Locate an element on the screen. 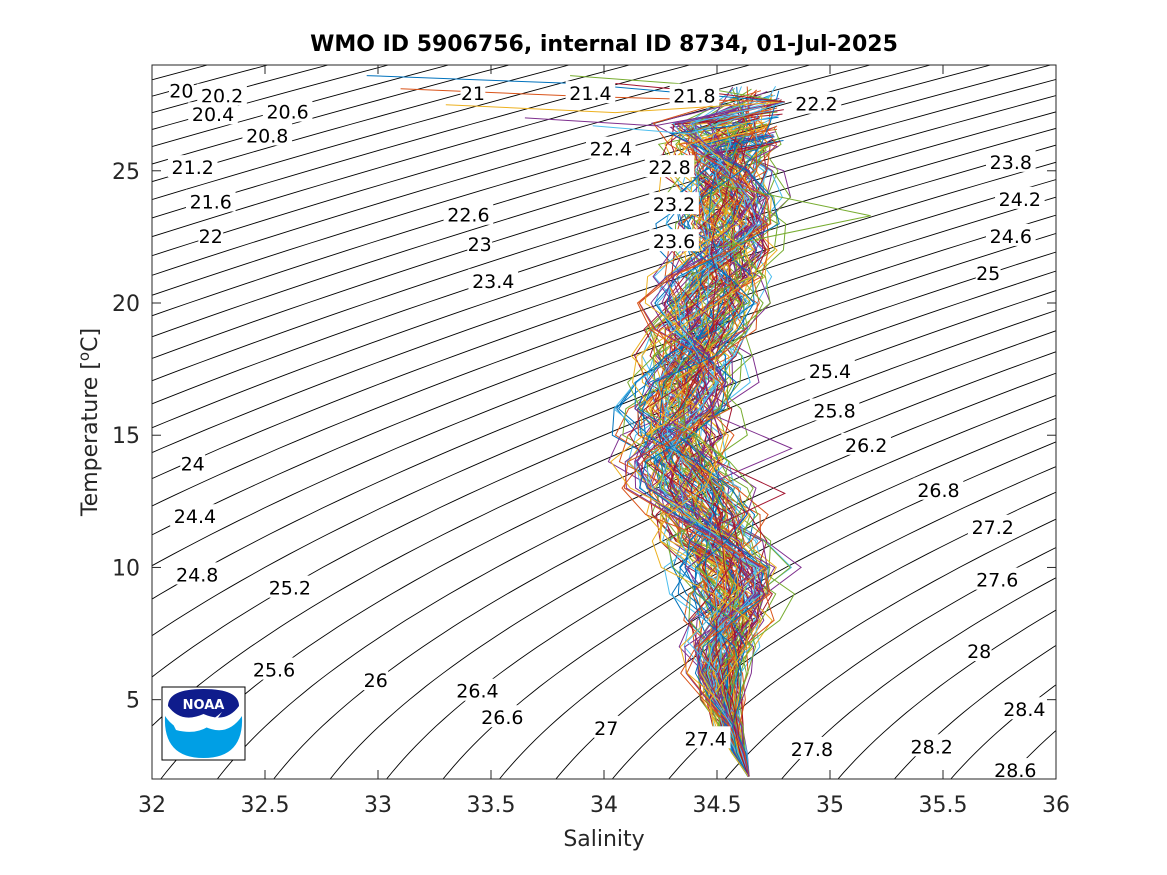 Image resolution: width=1167 pixels, height=875 pixels. profile-surface-tail is located at coordinates (654, 114).